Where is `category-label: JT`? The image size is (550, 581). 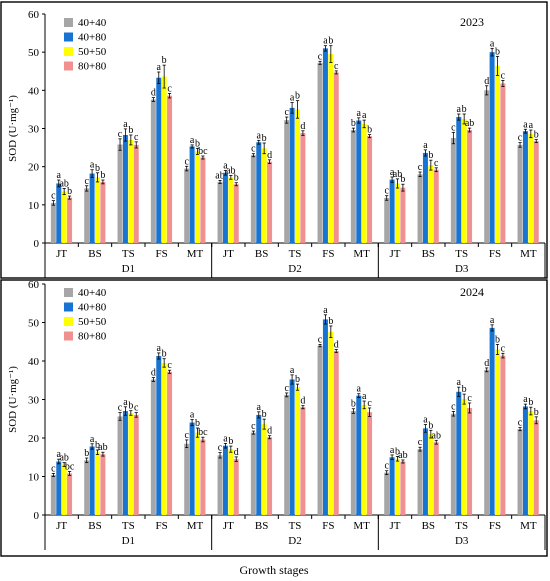
category-label: JT is located at coordinates (61, 526).